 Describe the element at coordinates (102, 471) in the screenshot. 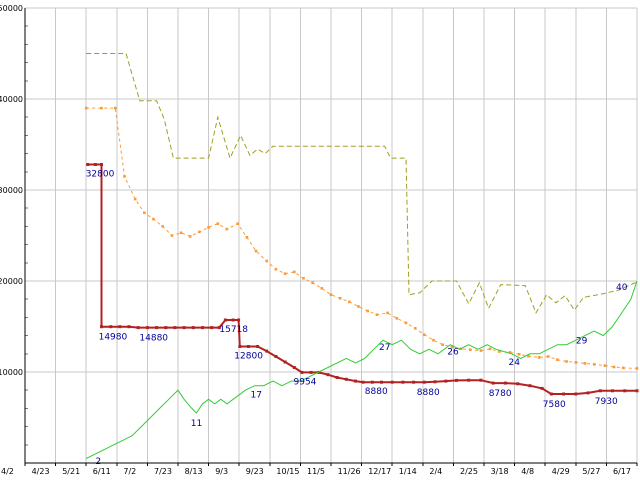

I see `x-axis-label: 6/11` at that location.